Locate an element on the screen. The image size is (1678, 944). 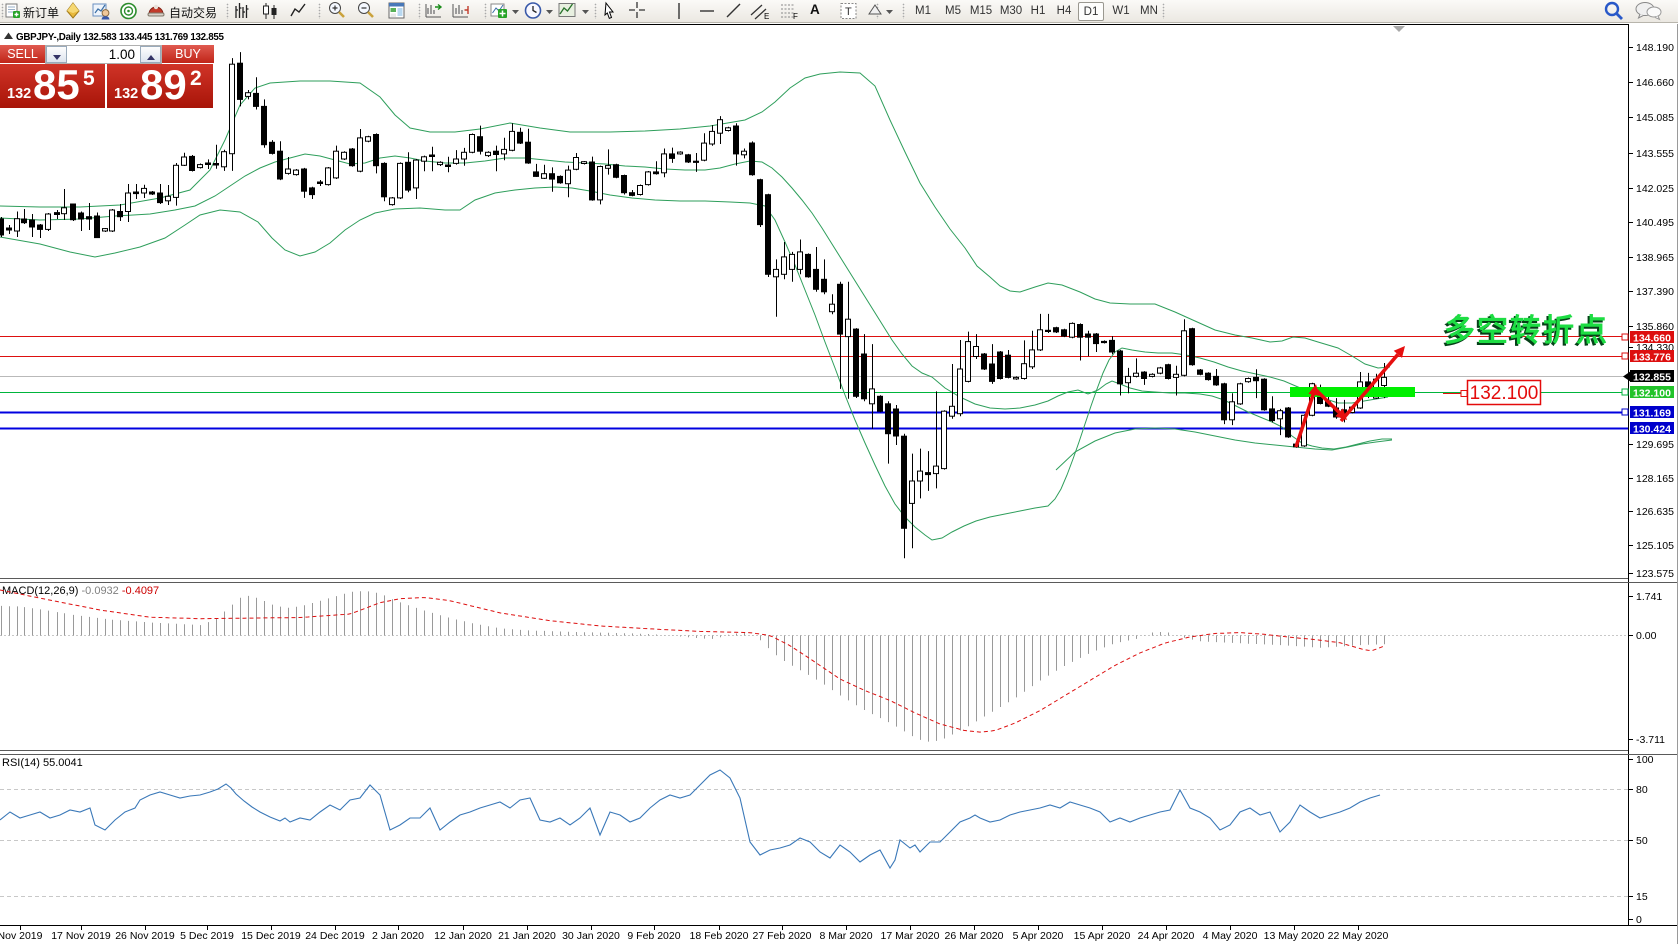
svg-text: MACD(12,26,9) -0.0932 -0.4097 is located at coordinates (80, 591).